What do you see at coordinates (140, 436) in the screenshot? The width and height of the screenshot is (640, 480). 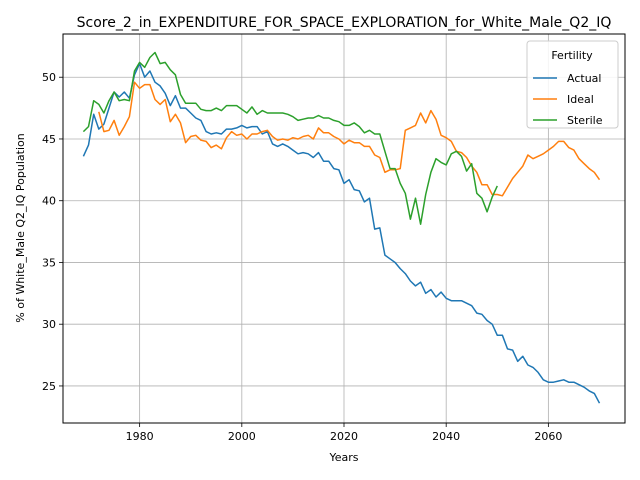 I see `x-tick-label: 1980` at bounding box center [140, 436].